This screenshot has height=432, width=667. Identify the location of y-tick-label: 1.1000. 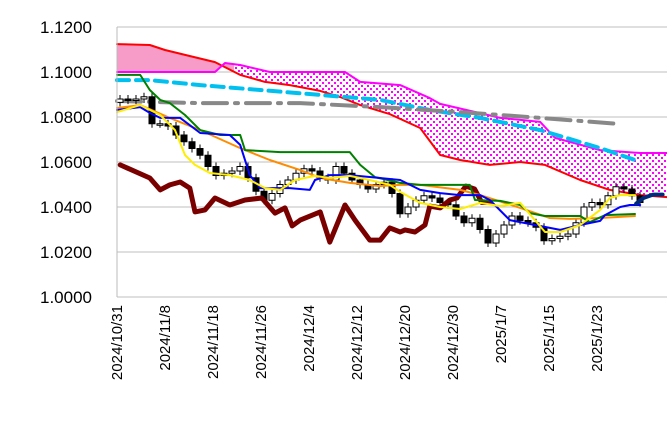
(66, 72).